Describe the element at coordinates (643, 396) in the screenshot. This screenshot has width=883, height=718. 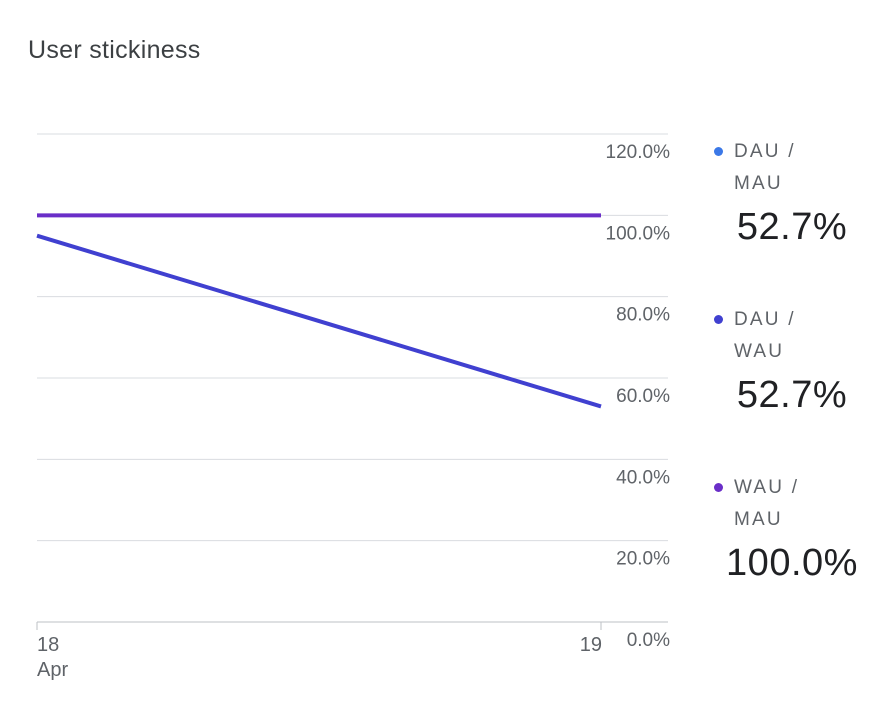
I see `y-tick-label: 60.0%` at that location.